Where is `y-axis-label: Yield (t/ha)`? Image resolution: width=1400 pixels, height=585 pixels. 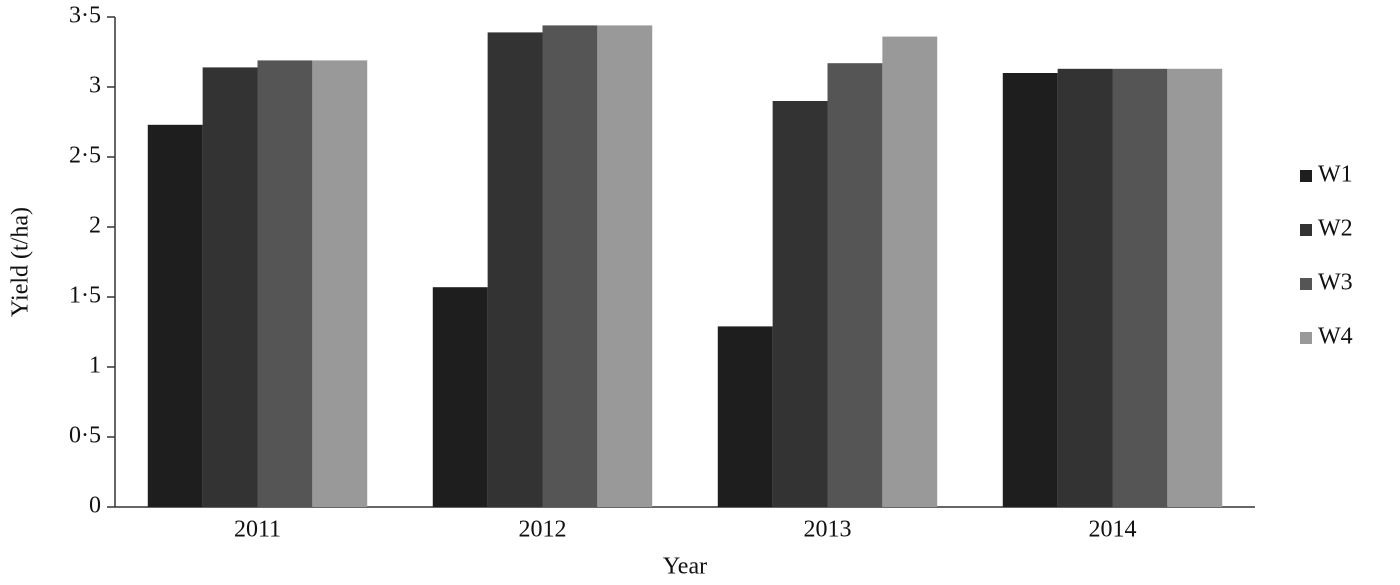
y-axis-label: Yield (t/ha) is located at coordinates (21, 262).